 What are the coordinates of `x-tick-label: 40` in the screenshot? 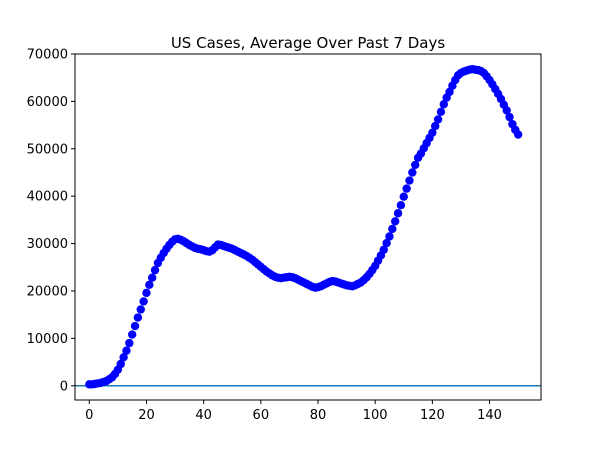 It's located at (203, 415).